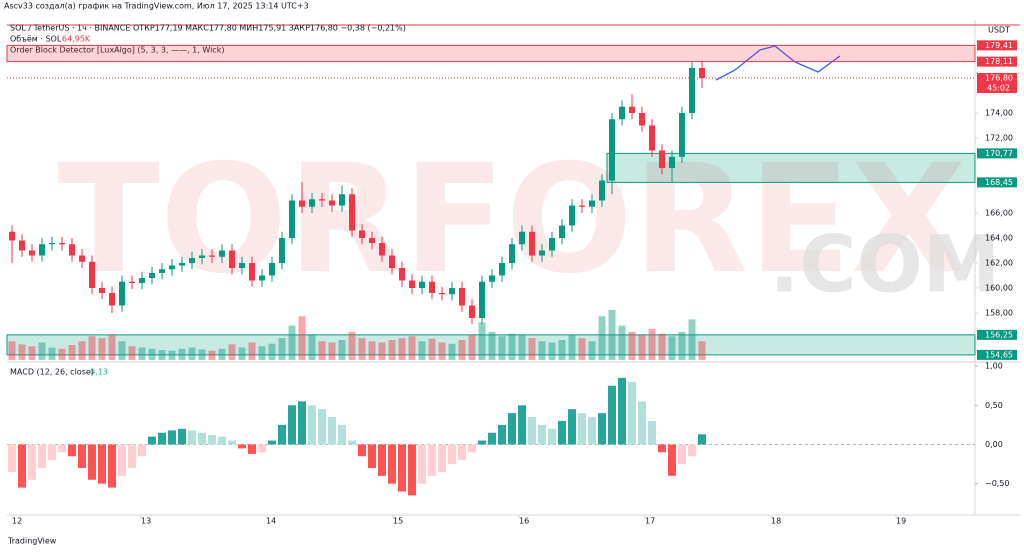 The height and width of the screenshot is (557, 1024). I want to click on x-tick-label: 18, so click(776, 521).